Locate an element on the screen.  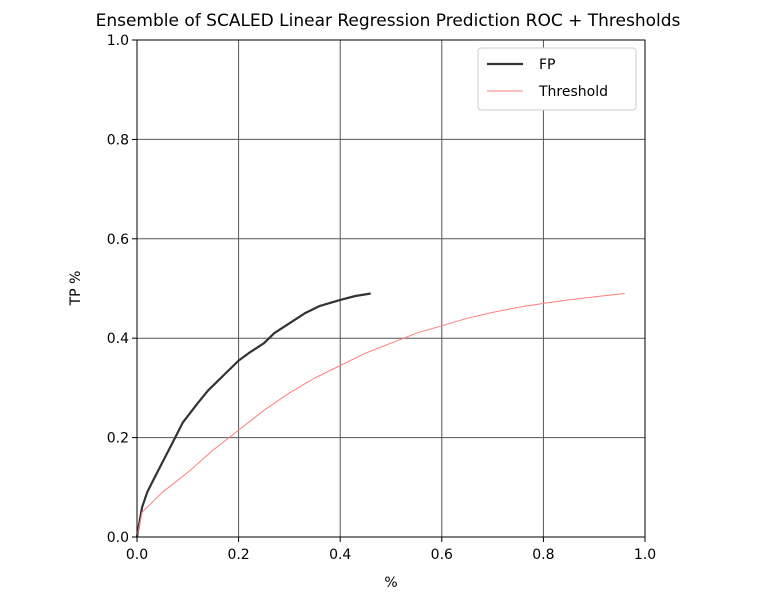
y-tick-label: 0.8 is located at coordinates (118, 140).